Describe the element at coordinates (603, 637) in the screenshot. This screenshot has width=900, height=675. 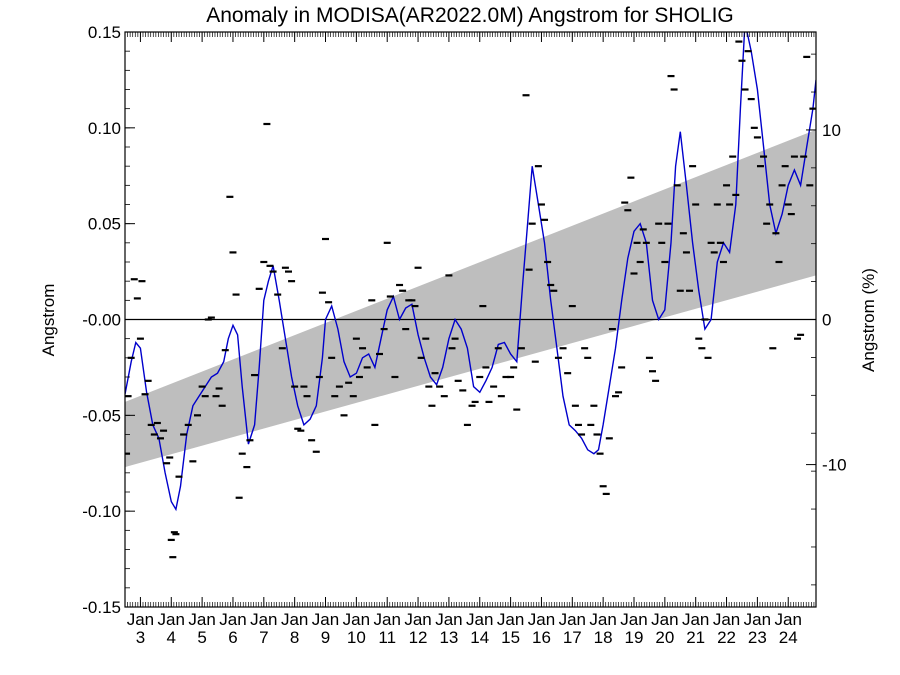
I see `x-tick-label-year: 18` at that location.